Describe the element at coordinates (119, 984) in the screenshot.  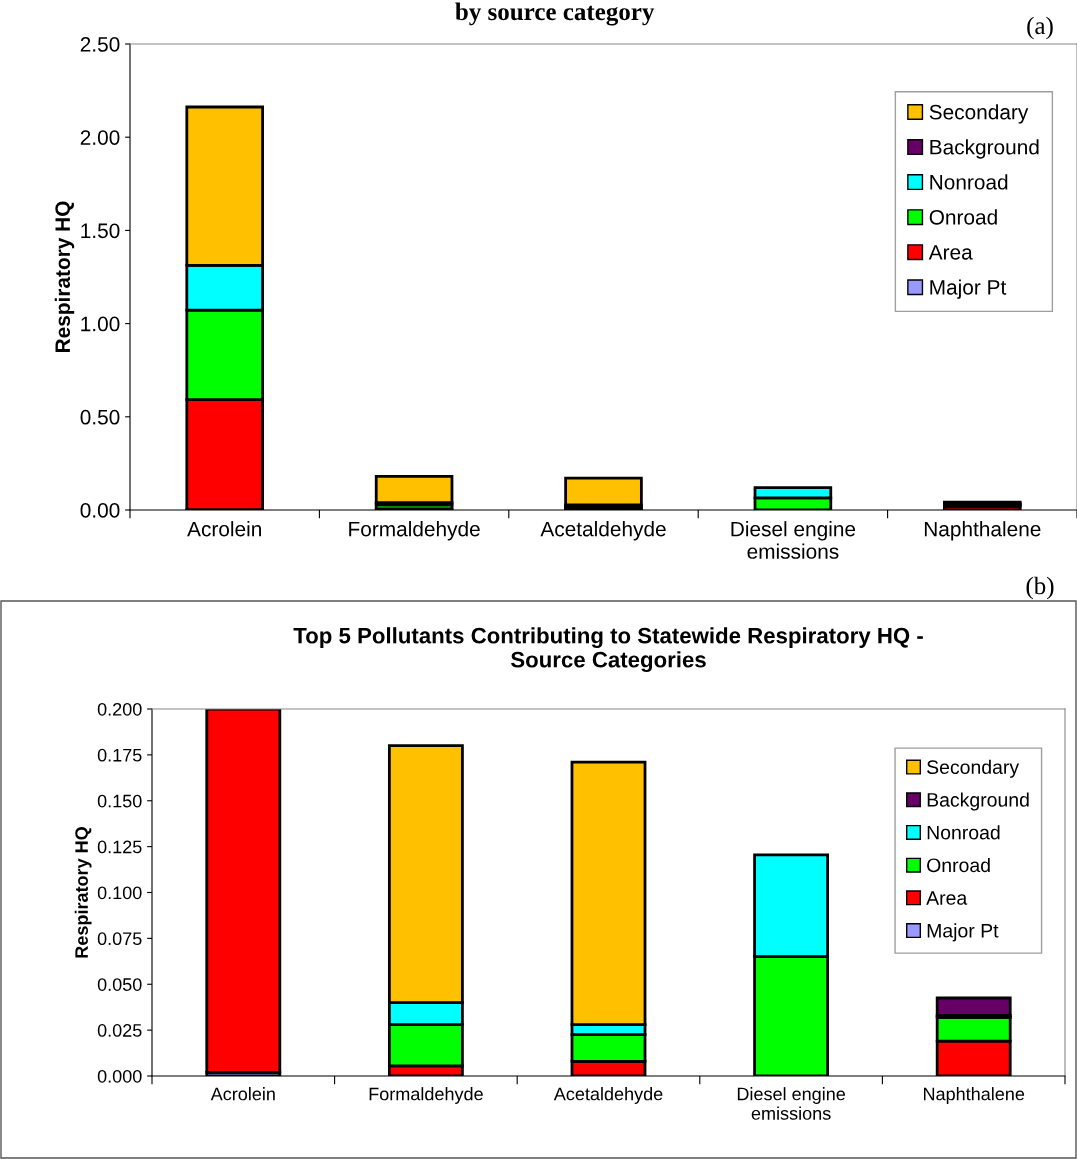
I see `y-tick-label: 0.050` at that location.